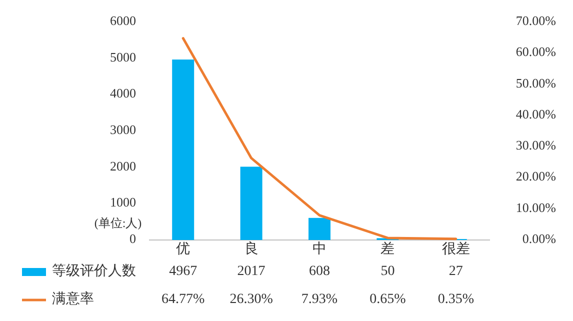 The height and width of the screenshot is (321, 573). What do you see at coordinates (123, 166) in the screenshot?
I see `y-tick-label: 2000` at bounding box center [123, 166].